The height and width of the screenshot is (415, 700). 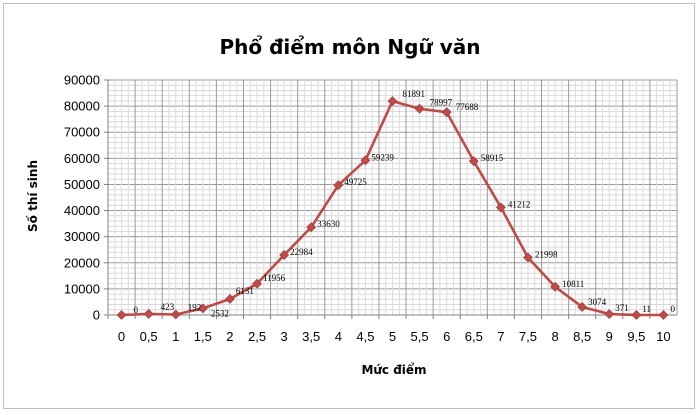 What do you see at coordinates (414, 94) in the screenshot?
I see `data-label: 81891` at bounding box center [414, 94].